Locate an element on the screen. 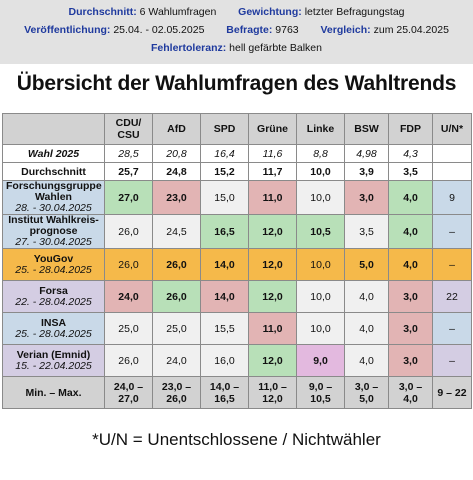 The height and width of the screenshot is (480, 473). cell: 9,0 – 10,5 is located at coordinates (320, 392).